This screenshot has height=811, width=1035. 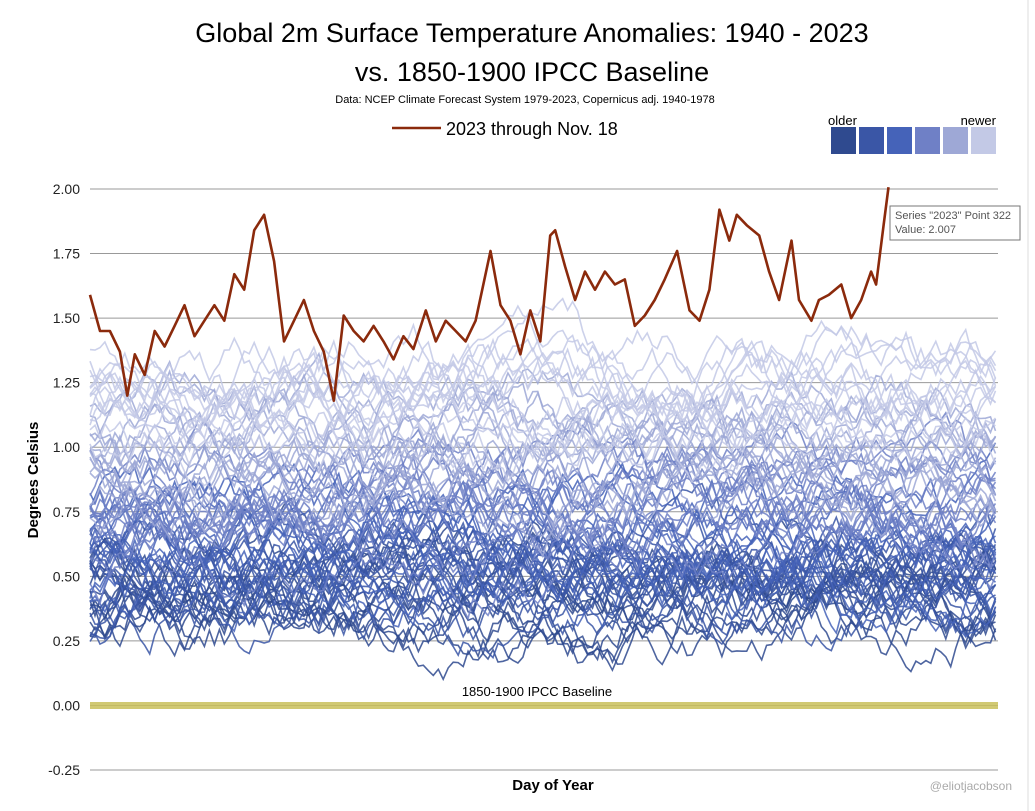 I want to click on series-year-2013, so click(x=543, y=379).